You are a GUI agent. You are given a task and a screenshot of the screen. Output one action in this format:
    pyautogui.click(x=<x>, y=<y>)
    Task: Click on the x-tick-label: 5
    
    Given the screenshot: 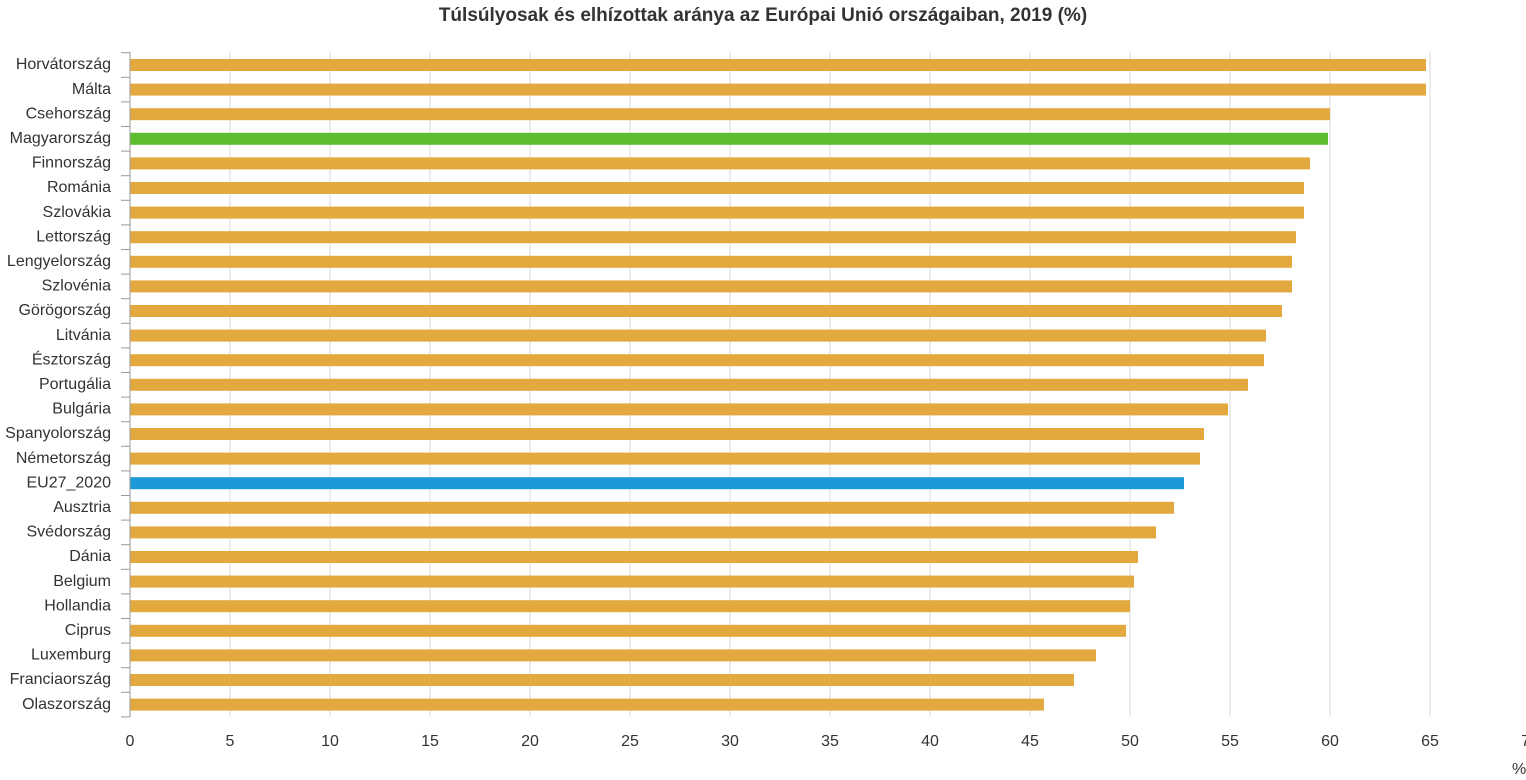 What is the action you would take?
    pyautogui.click(x=230, y=741)
    